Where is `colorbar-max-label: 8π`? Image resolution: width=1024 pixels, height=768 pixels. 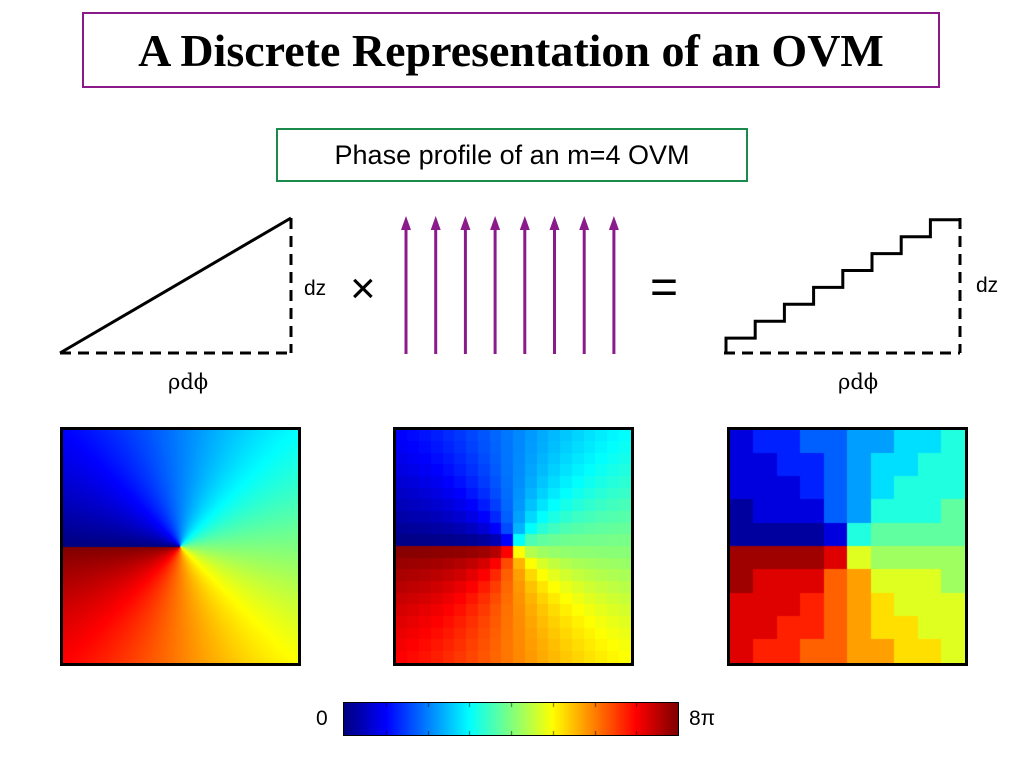 colorbar-max-label: 8π is located at coordinates (702, 718).